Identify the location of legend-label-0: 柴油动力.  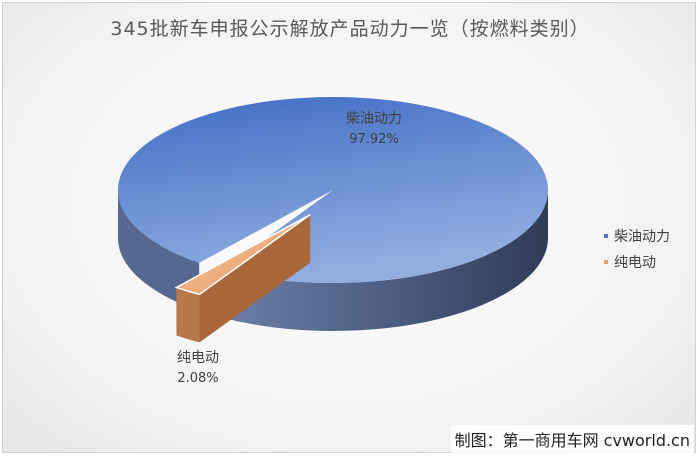
(642, 237).